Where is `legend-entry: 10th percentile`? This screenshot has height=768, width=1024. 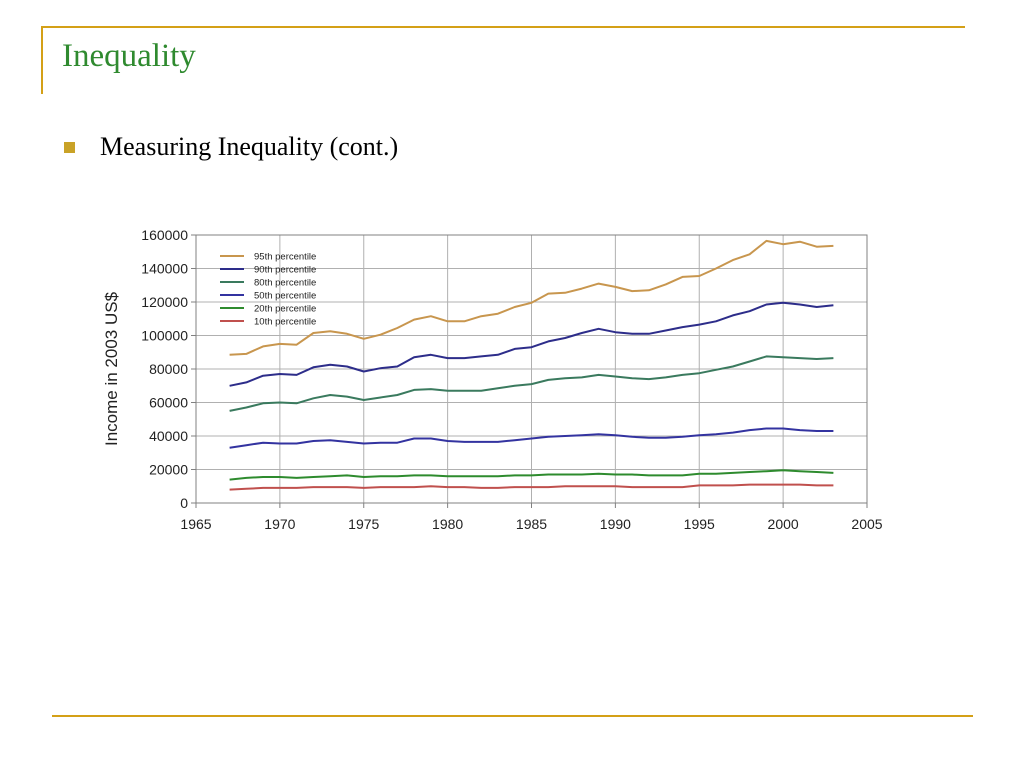 legend-entry: 10th percentile is located at coordinates (285, 322).